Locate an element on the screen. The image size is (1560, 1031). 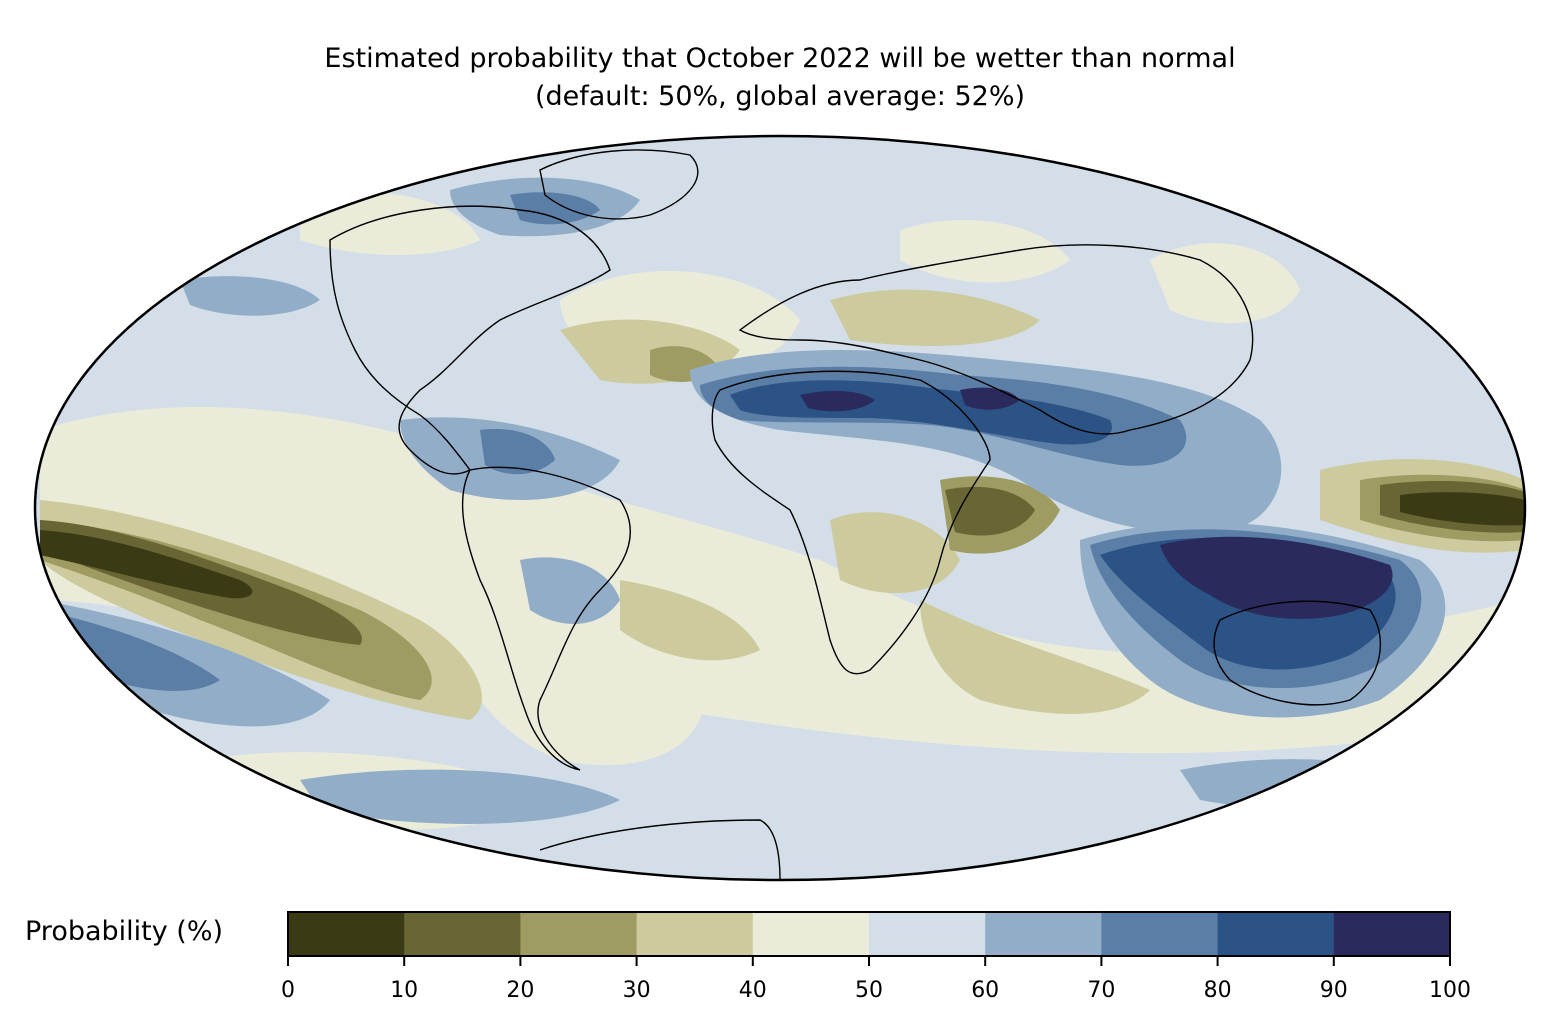
colorbar-tick-label: 80 is located at coordinates (1218, 990).